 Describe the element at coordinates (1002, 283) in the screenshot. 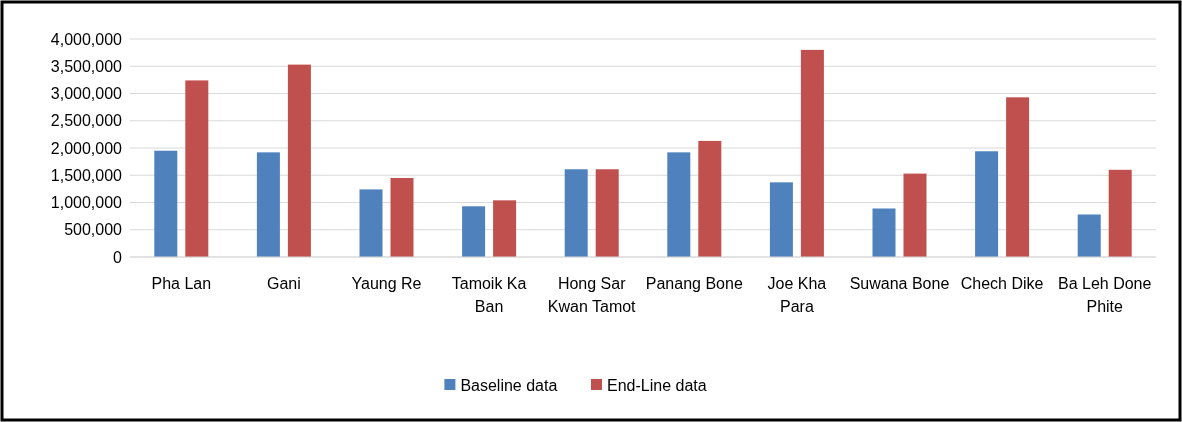

I see `x-tick-label: Chech Dike` at that location.